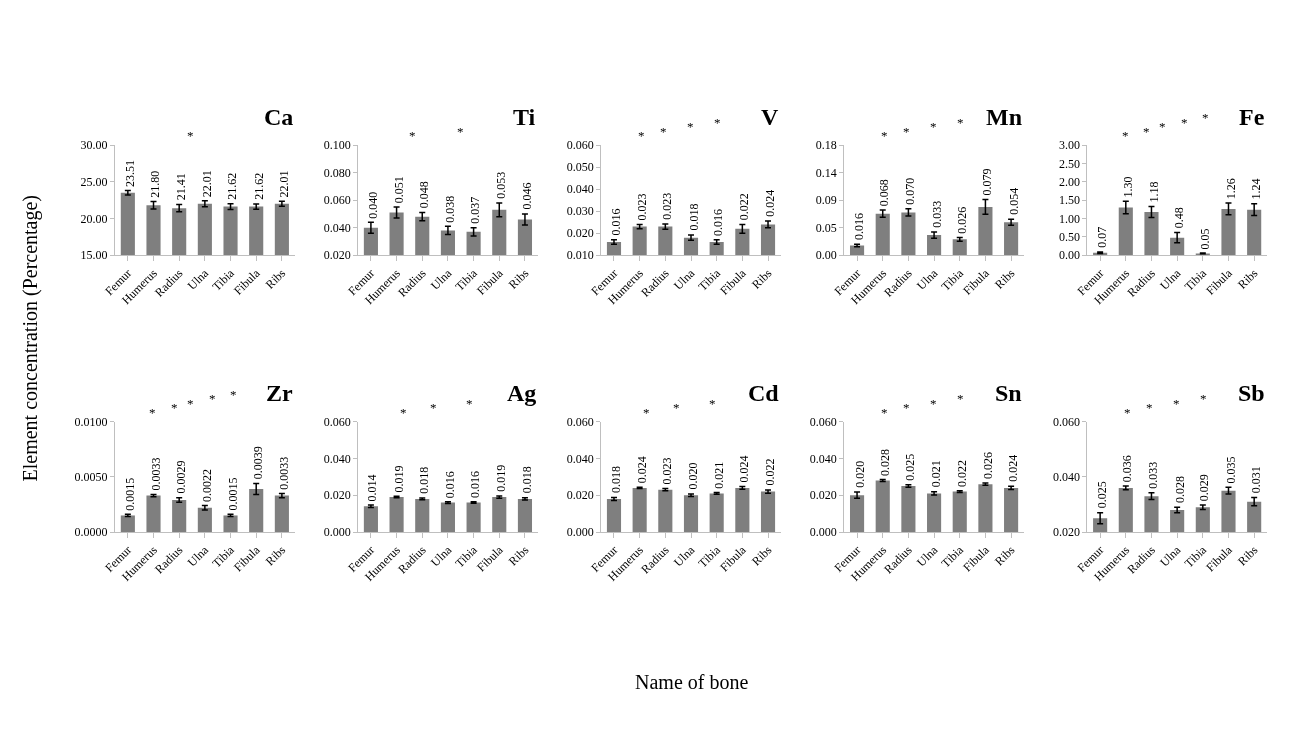 The height and width of the screenshot is (747, 1297). What do you see at coordinates (826, 172) in the screenshot?
I see `y-tick-label: 0.14` at bounding box center [826, 172].